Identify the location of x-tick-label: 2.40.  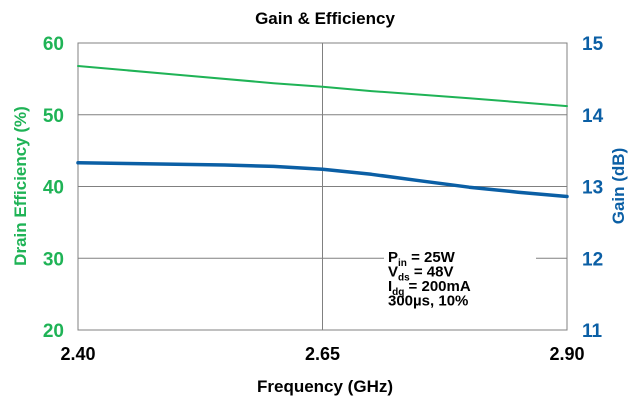
(77, 354).